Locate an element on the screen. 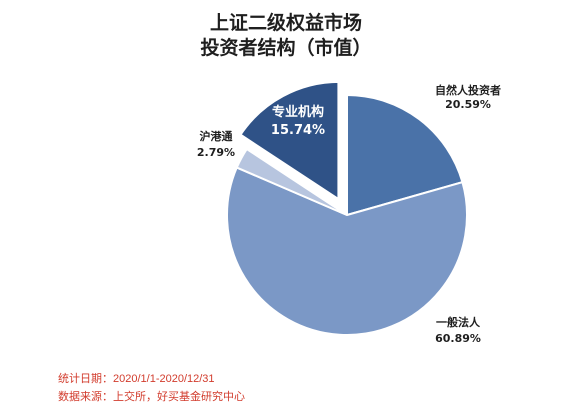  slice-value-label-3: 2.79% is located at coordinates (216, 152).